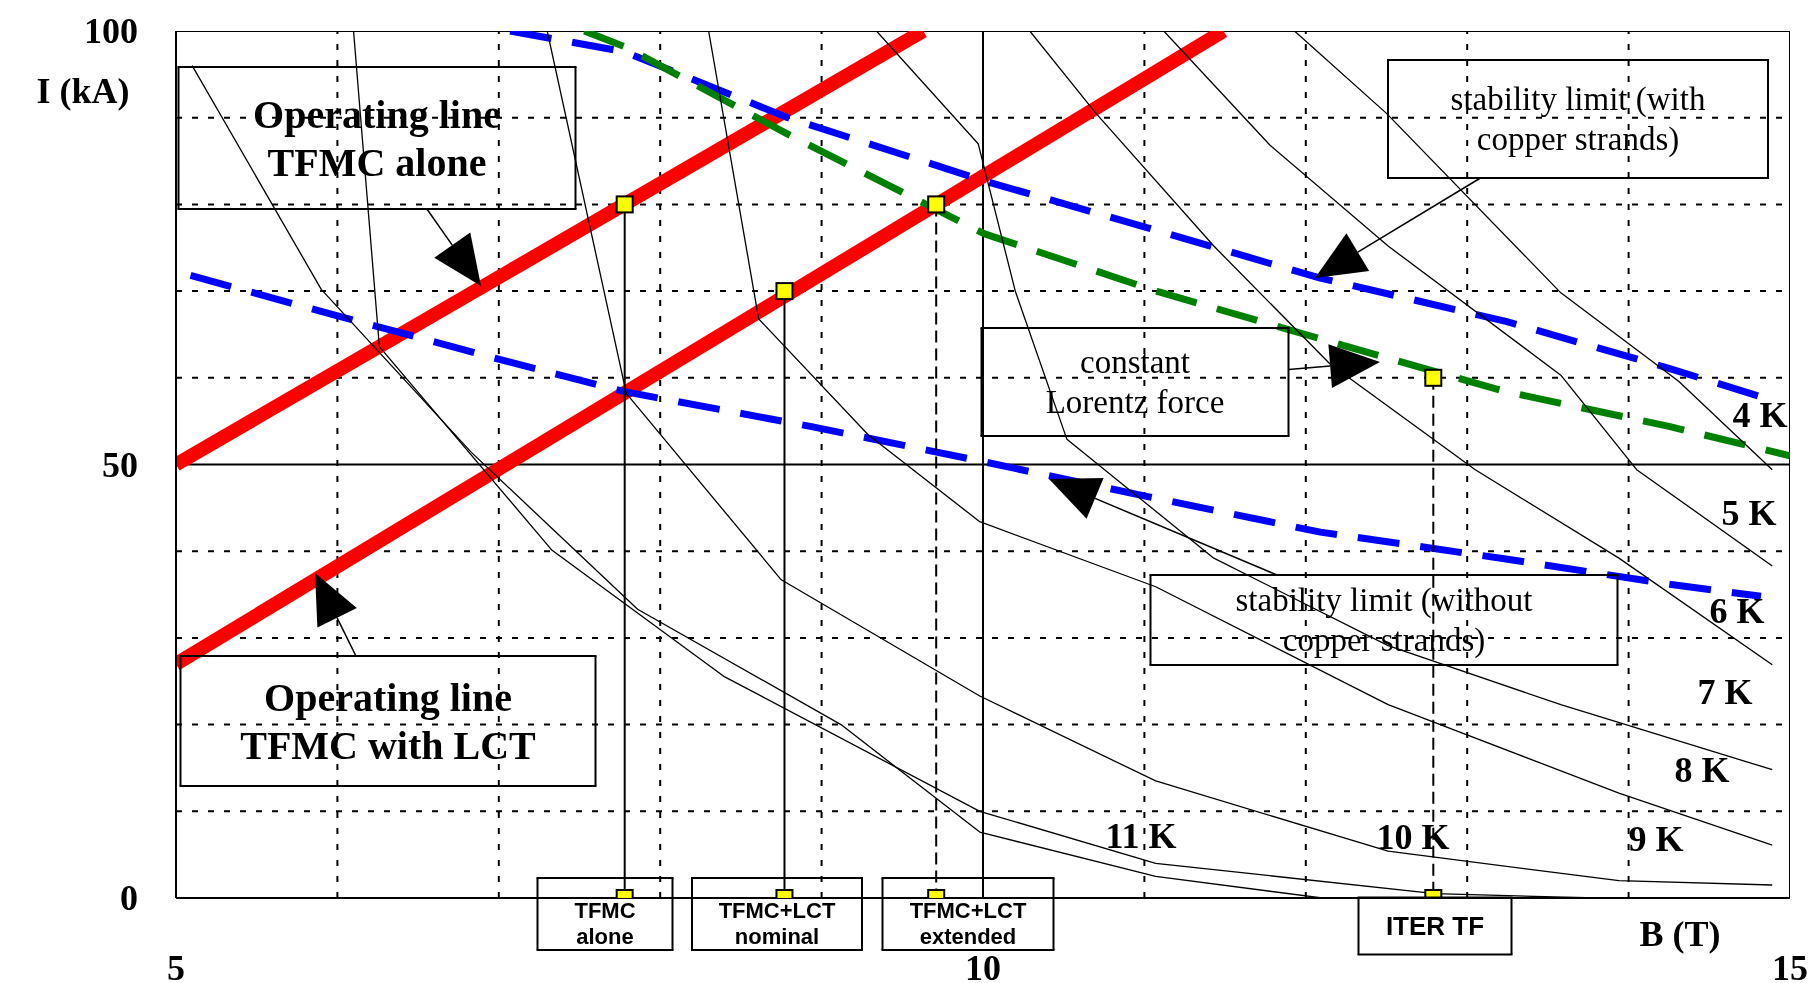  I want to click on annotation: TFMC+LCT nominal, so click(777, 923).